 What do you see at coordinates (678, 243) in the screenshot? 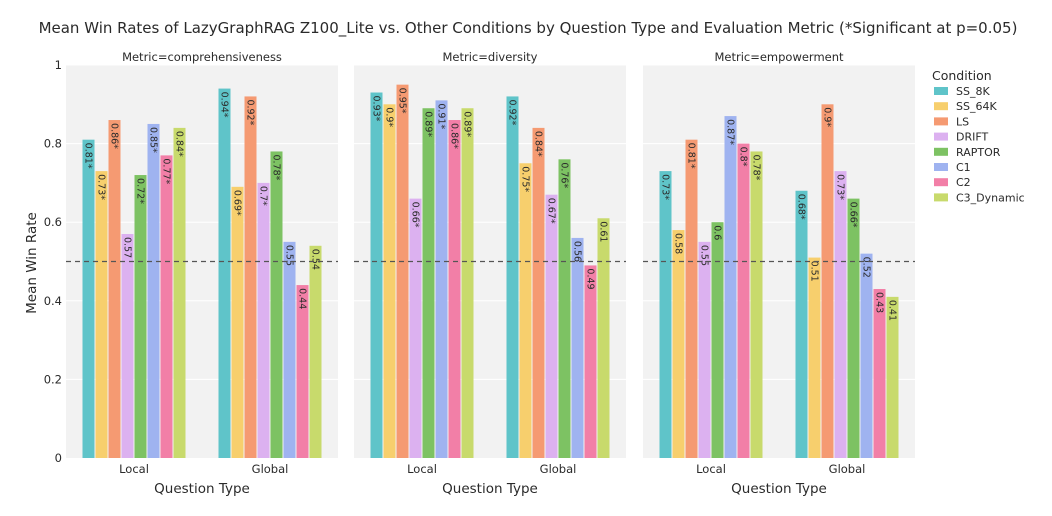
I see `bar-data-label: 0.58` at bounding box center [678, 243].